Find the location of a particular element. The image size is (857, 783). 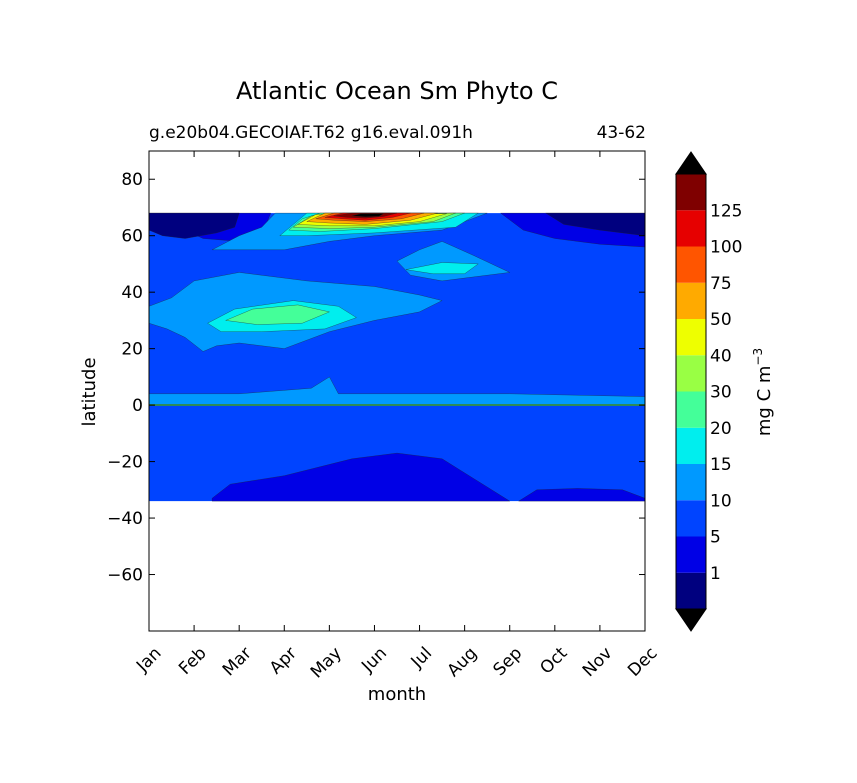

colorbar-label-exponent: −3 is located at coordinates (758, 357).